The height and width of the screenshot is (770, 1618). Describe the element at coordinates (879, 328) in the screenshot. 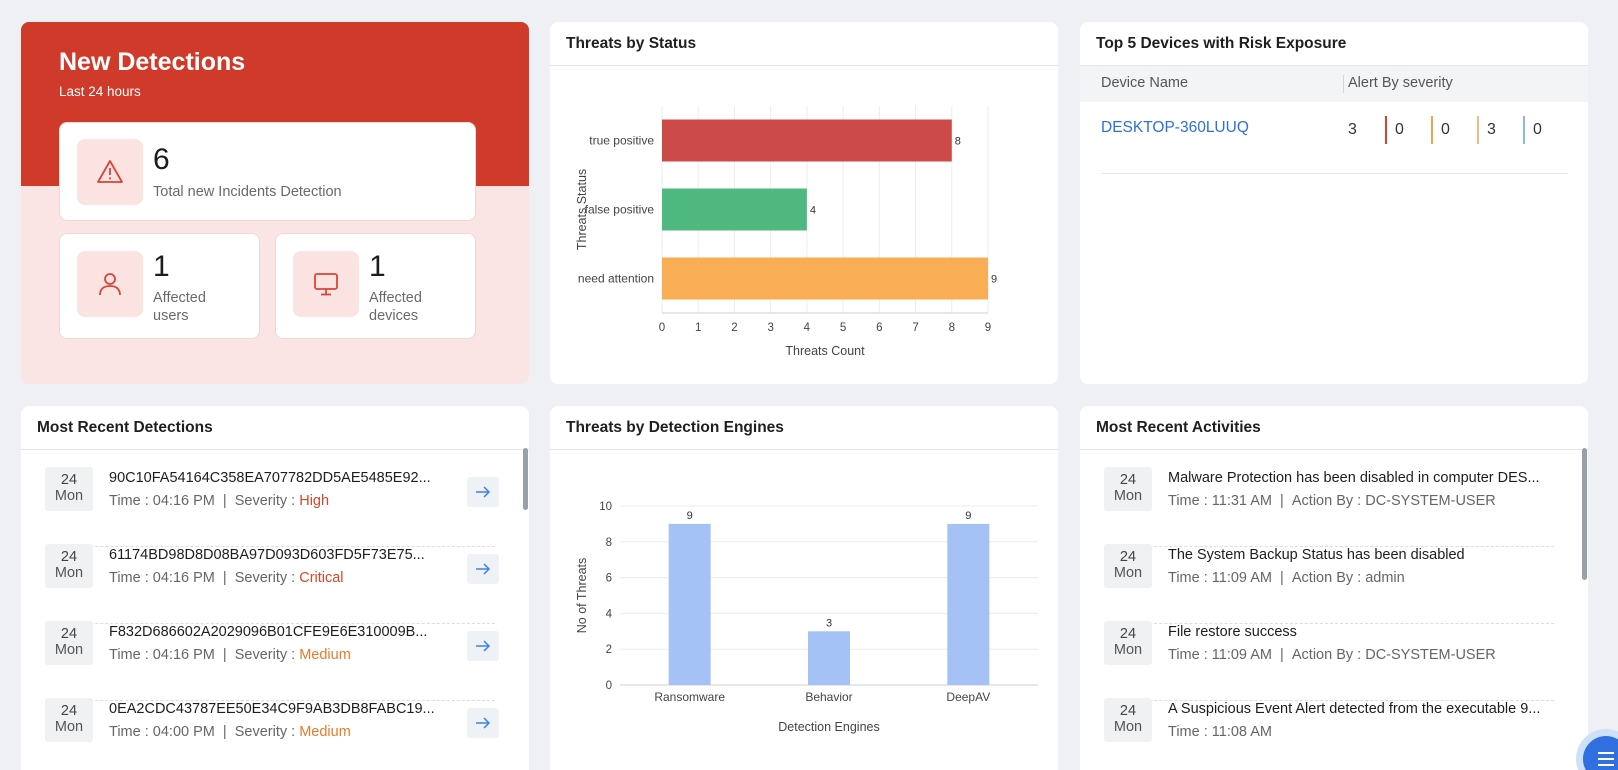

I see `x-tick-label: 6` at that location.